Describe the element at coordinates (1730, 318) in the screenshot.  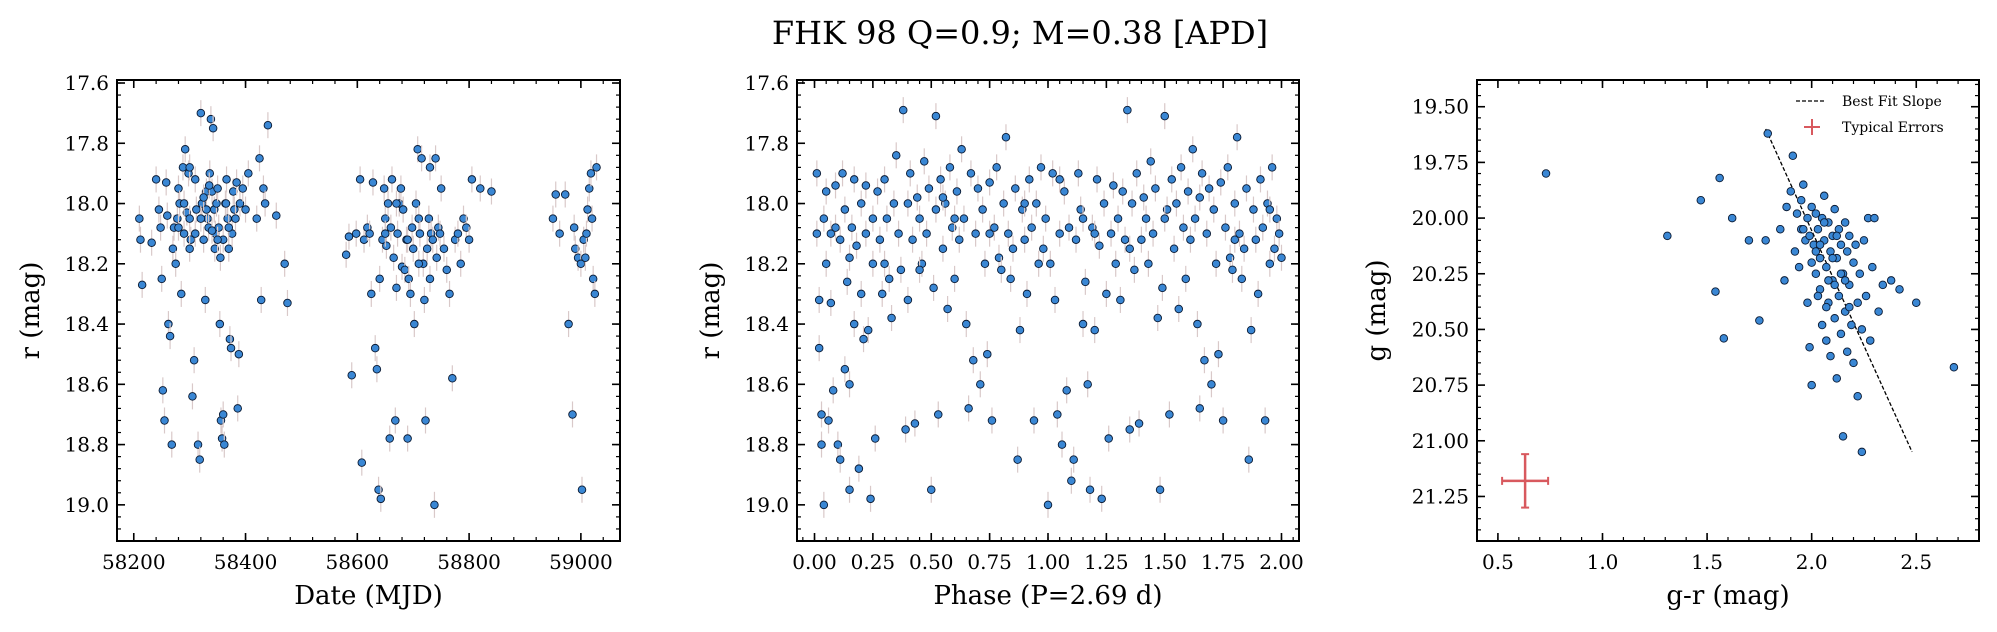
I see `cmd-points` at that location.